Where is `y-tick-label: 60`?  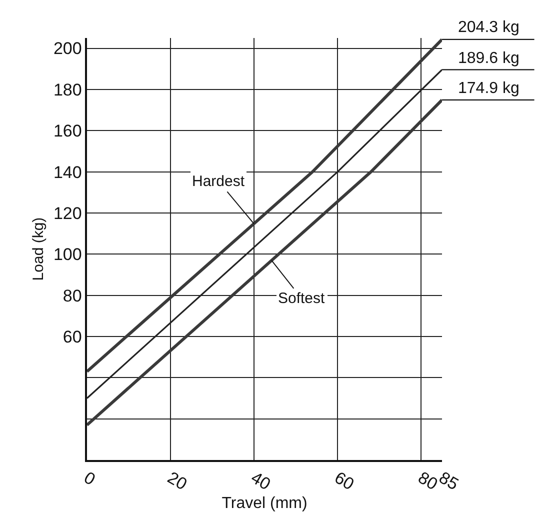
y-tick-label: 60 is located at coordinates (72, 336).